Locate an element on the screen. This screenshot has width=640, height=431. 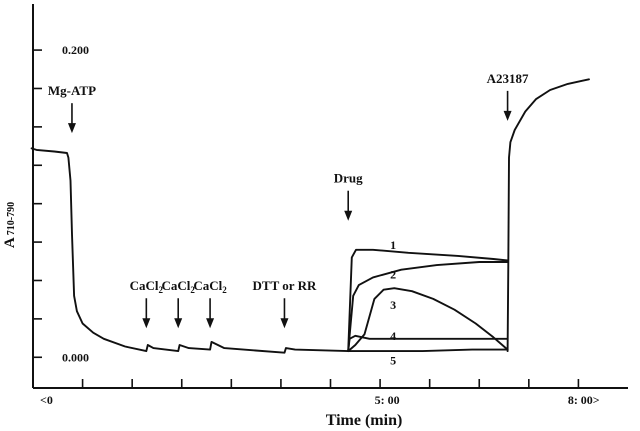
annotation-2: CaCl2 is located at coordinates (179, 303).